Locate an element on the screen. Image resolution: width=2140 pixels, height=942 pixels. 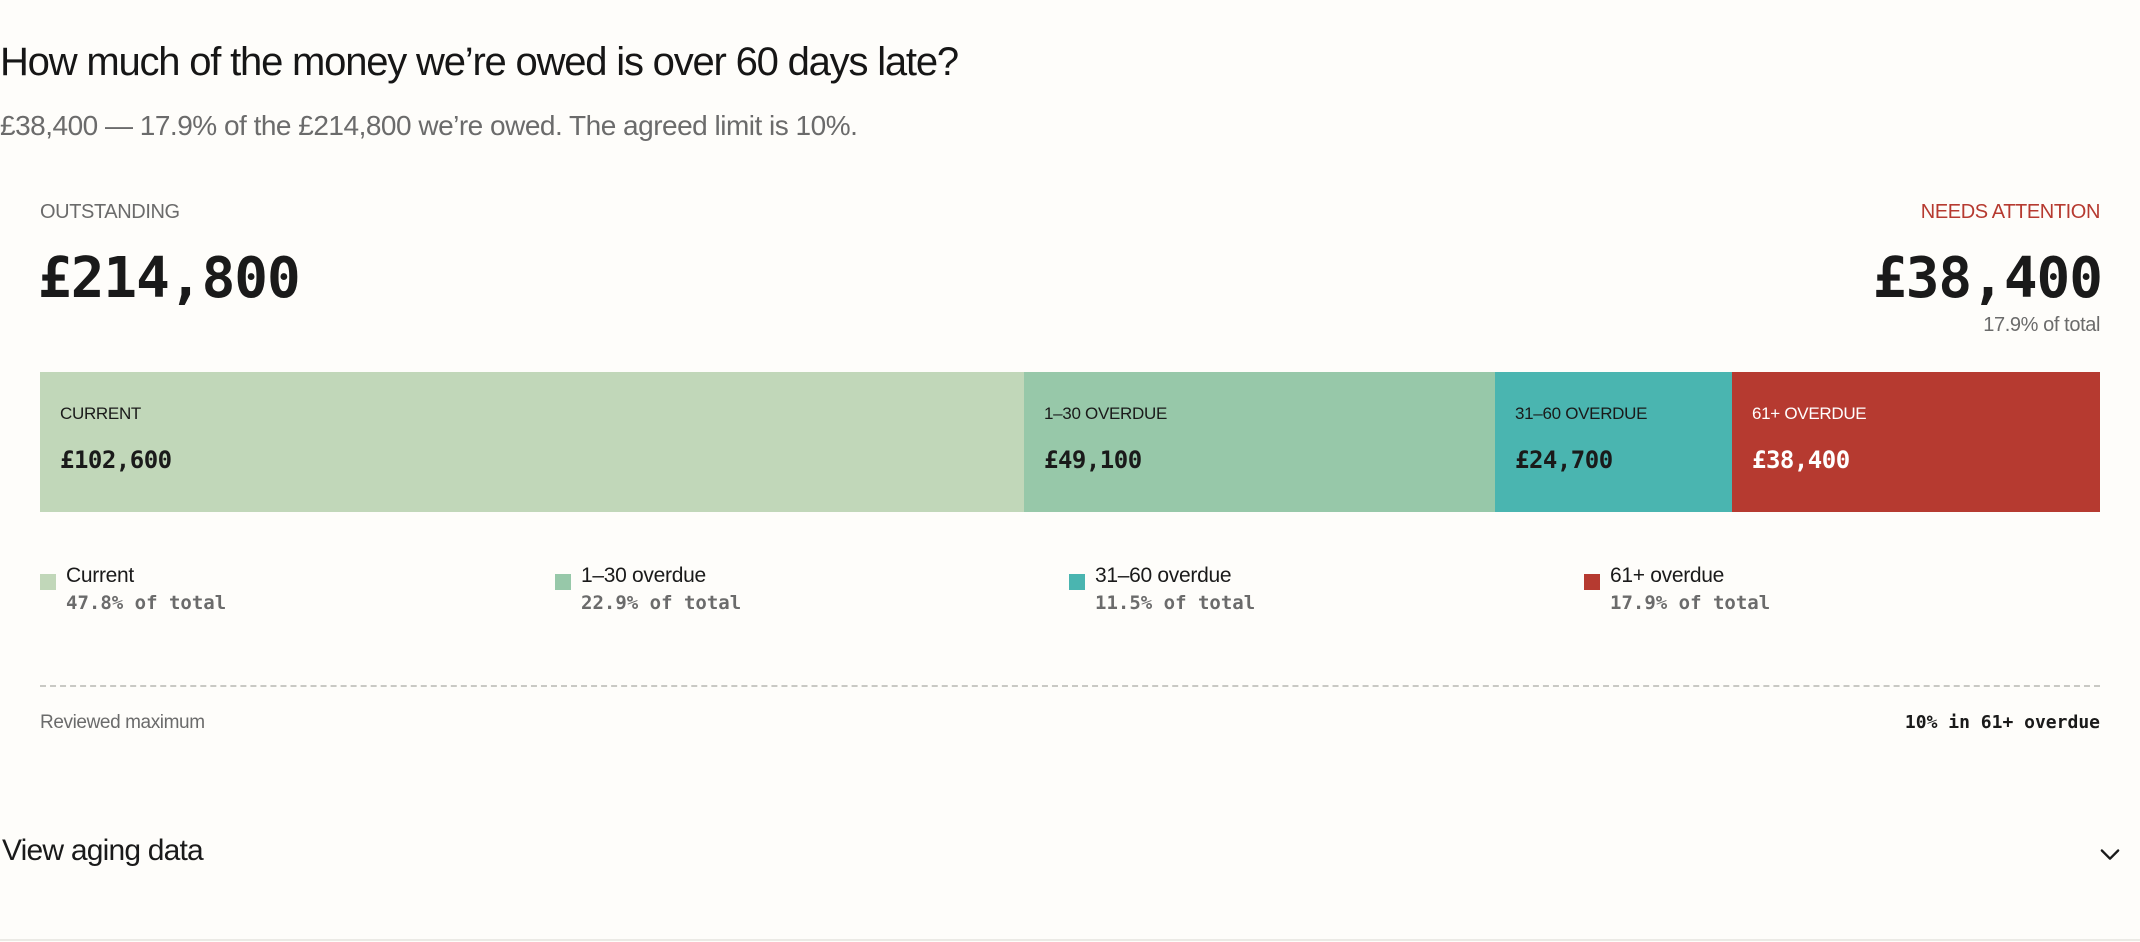
legend-name: 31–60 overdue is located at coordinates (1163, 575).